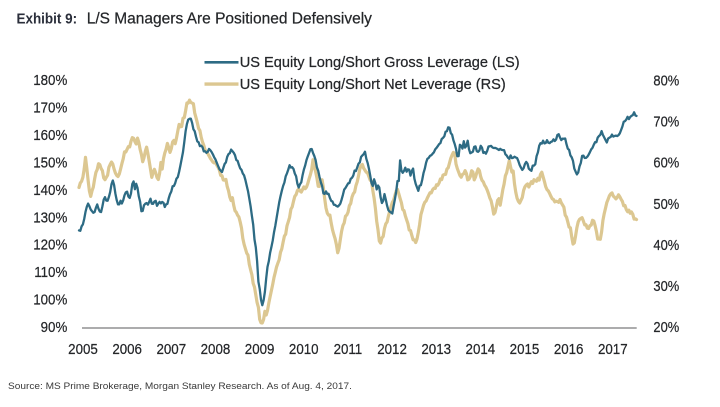 Image resolution: width=720 pixels, height=407 pixels. I want to click on svg-text: 100%, so click(50, 300).